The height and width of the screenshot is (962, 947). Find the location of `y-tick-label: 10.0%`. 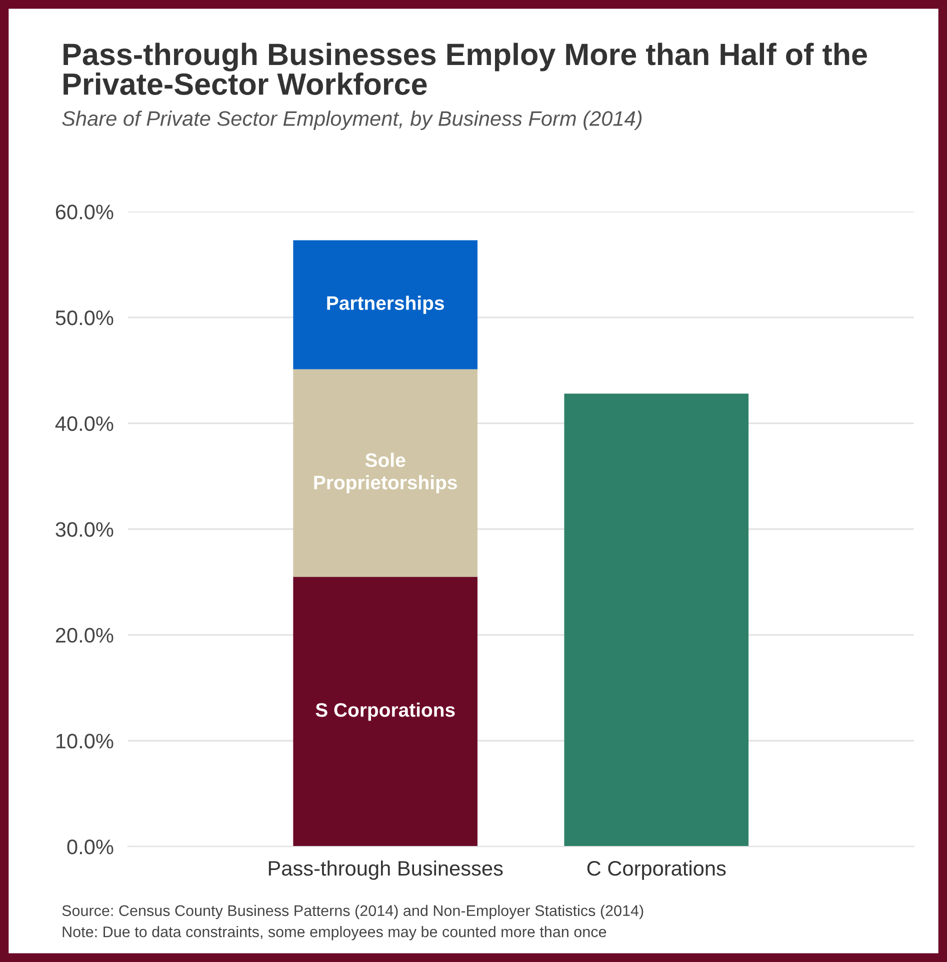

y-tick-label: 10.0% is located at coordinates (85, 741).